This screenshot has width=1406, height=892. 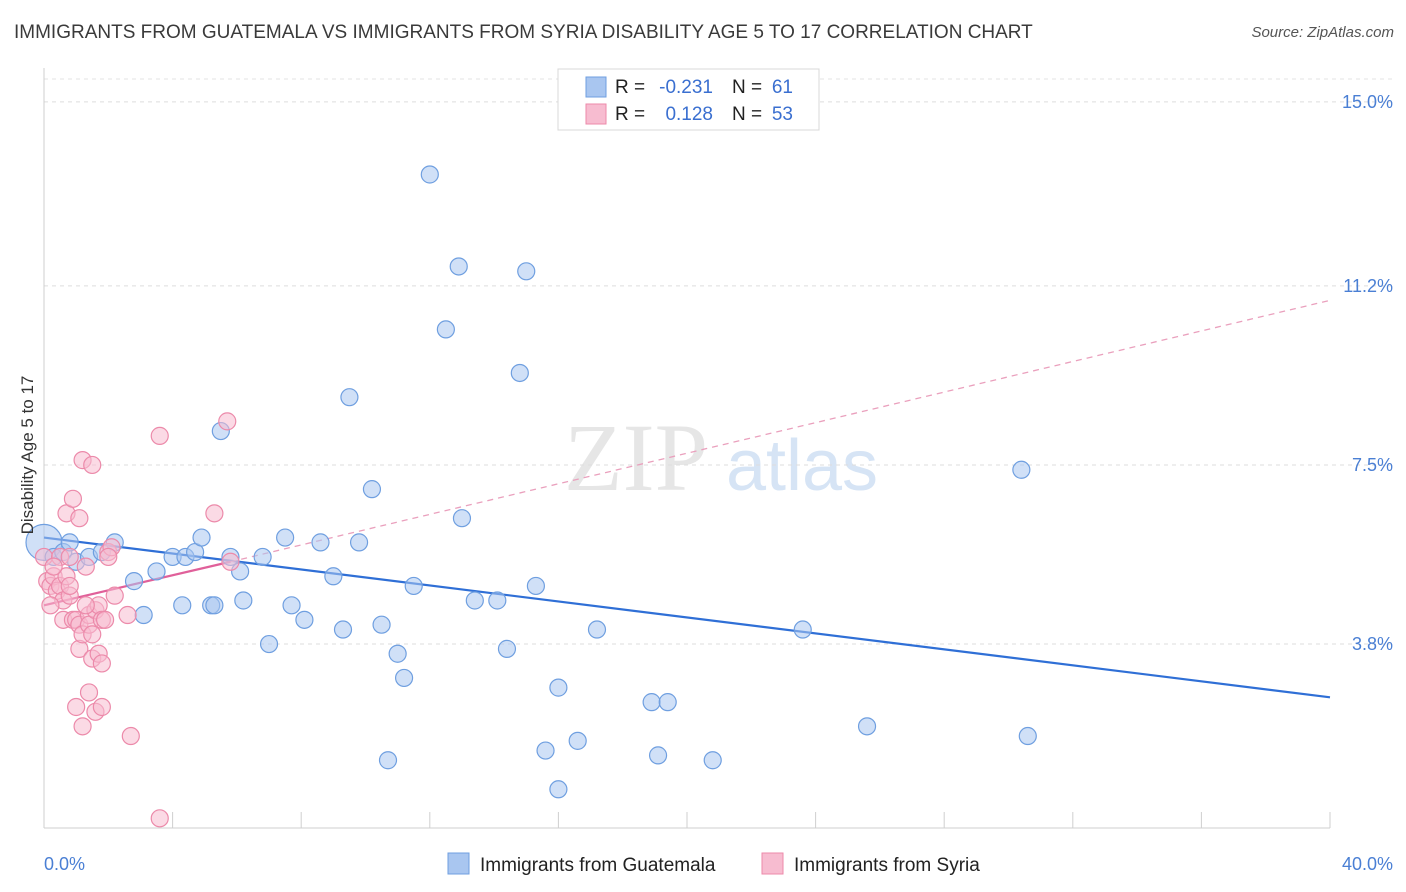 What do you see at coordinates (686, 87) in the screenshot?
I see `legend-r-value-1: -0.231` at bounding box center [686, 87].